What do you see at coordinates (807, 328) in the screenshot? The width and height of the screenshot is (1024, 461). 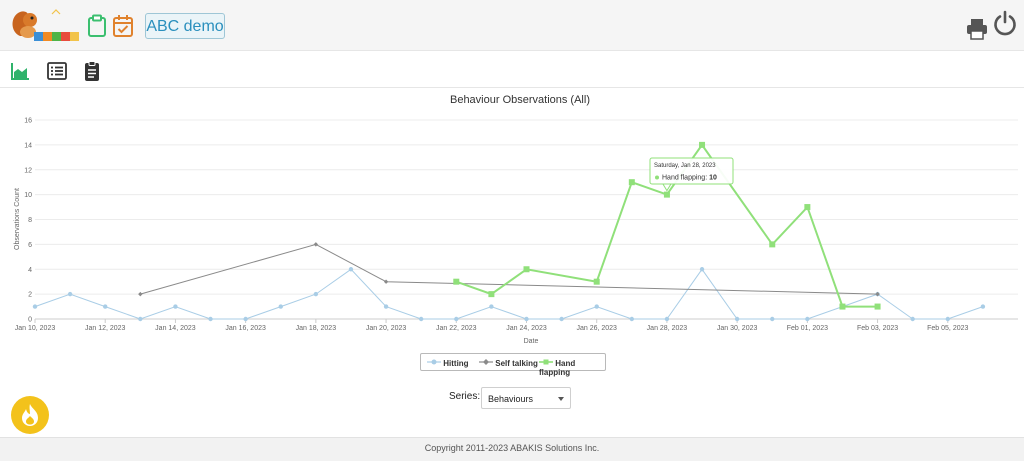 I see `x-tick-label: Feb 01, 2023` at bounding box center [807, 328].